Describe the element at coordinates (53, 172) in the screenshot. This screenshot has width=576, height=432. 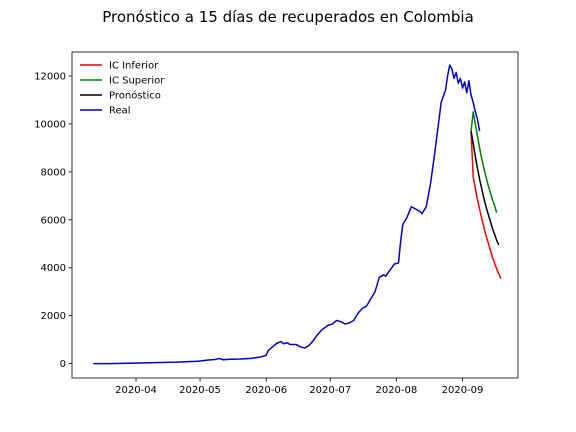
I see `y-tick-label: 8000` at that location.